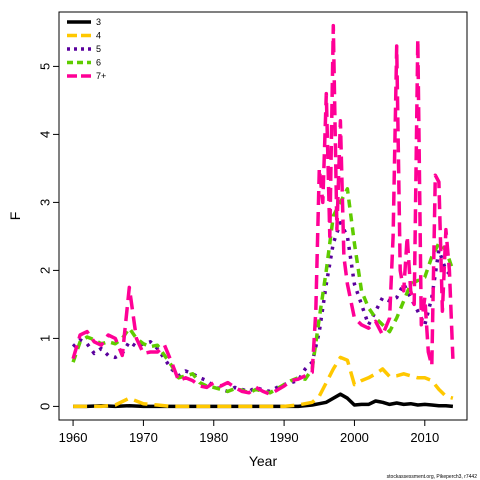  Describe the element at coordinates (143, 437) in the screenshot. I see `x-tick-label: 1970` at that location.